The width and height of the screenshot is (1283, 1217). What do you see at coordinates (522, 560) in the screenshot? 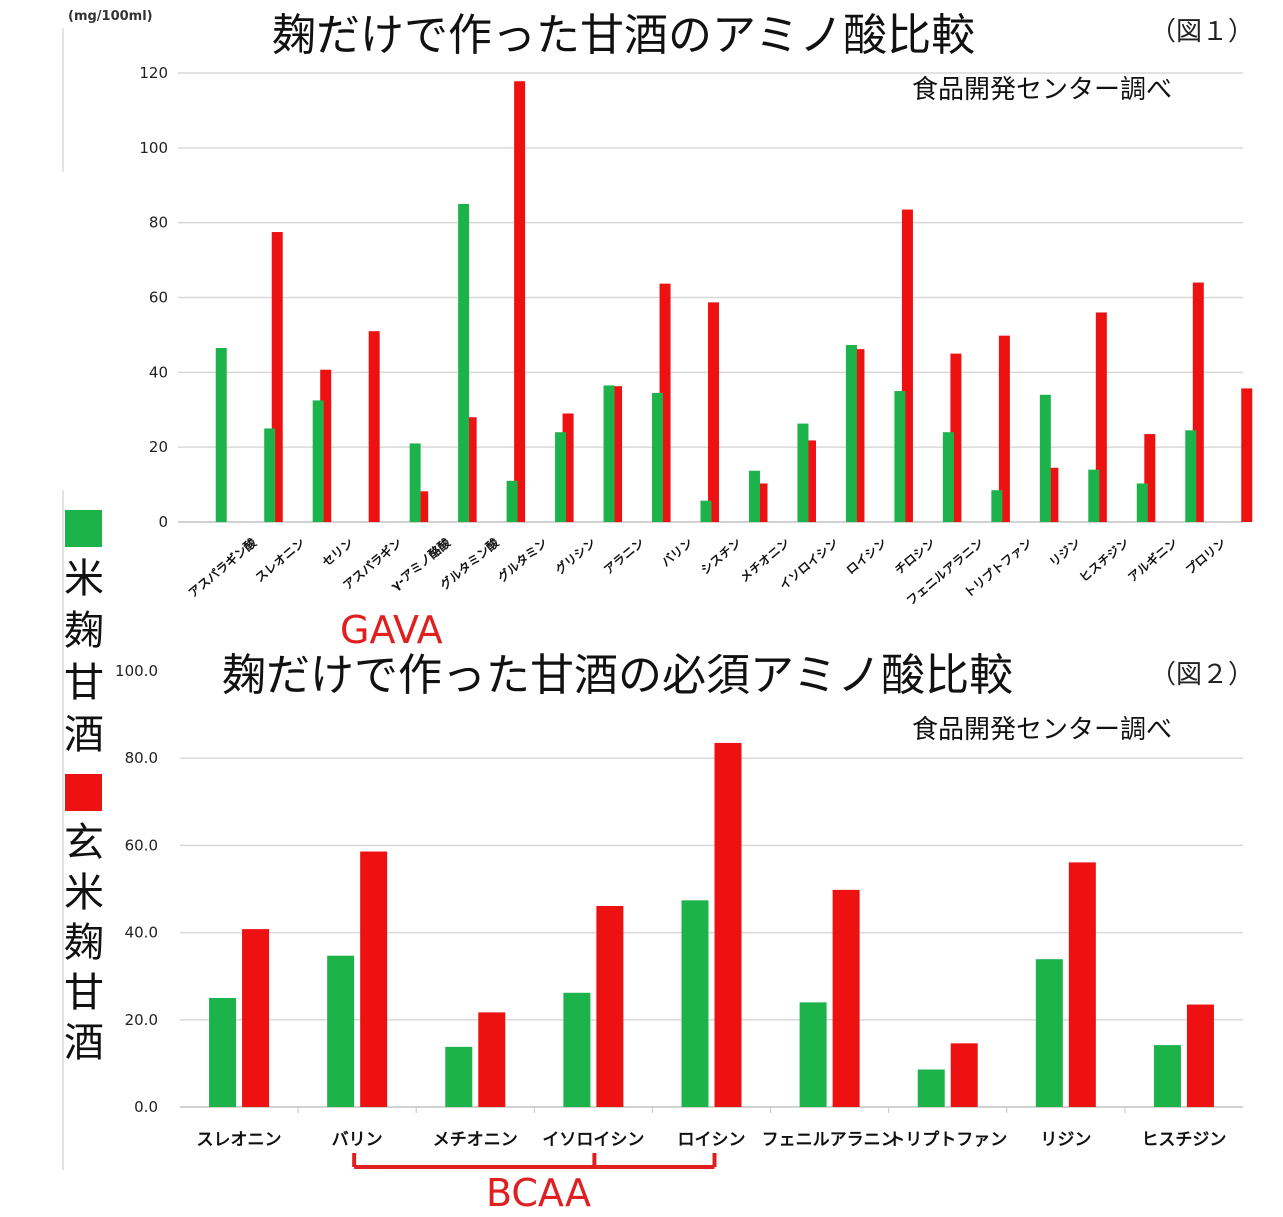
I see `x-tick-label: グルタミン` at bounding box center [522, 560].